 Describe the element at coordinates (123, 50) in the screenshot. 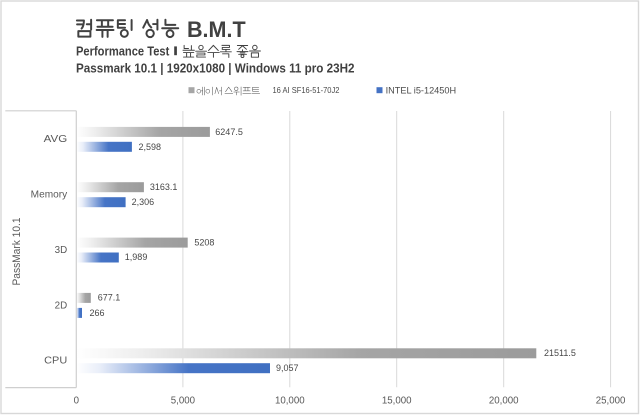

I see `svg-text: Performance Test` at that location.